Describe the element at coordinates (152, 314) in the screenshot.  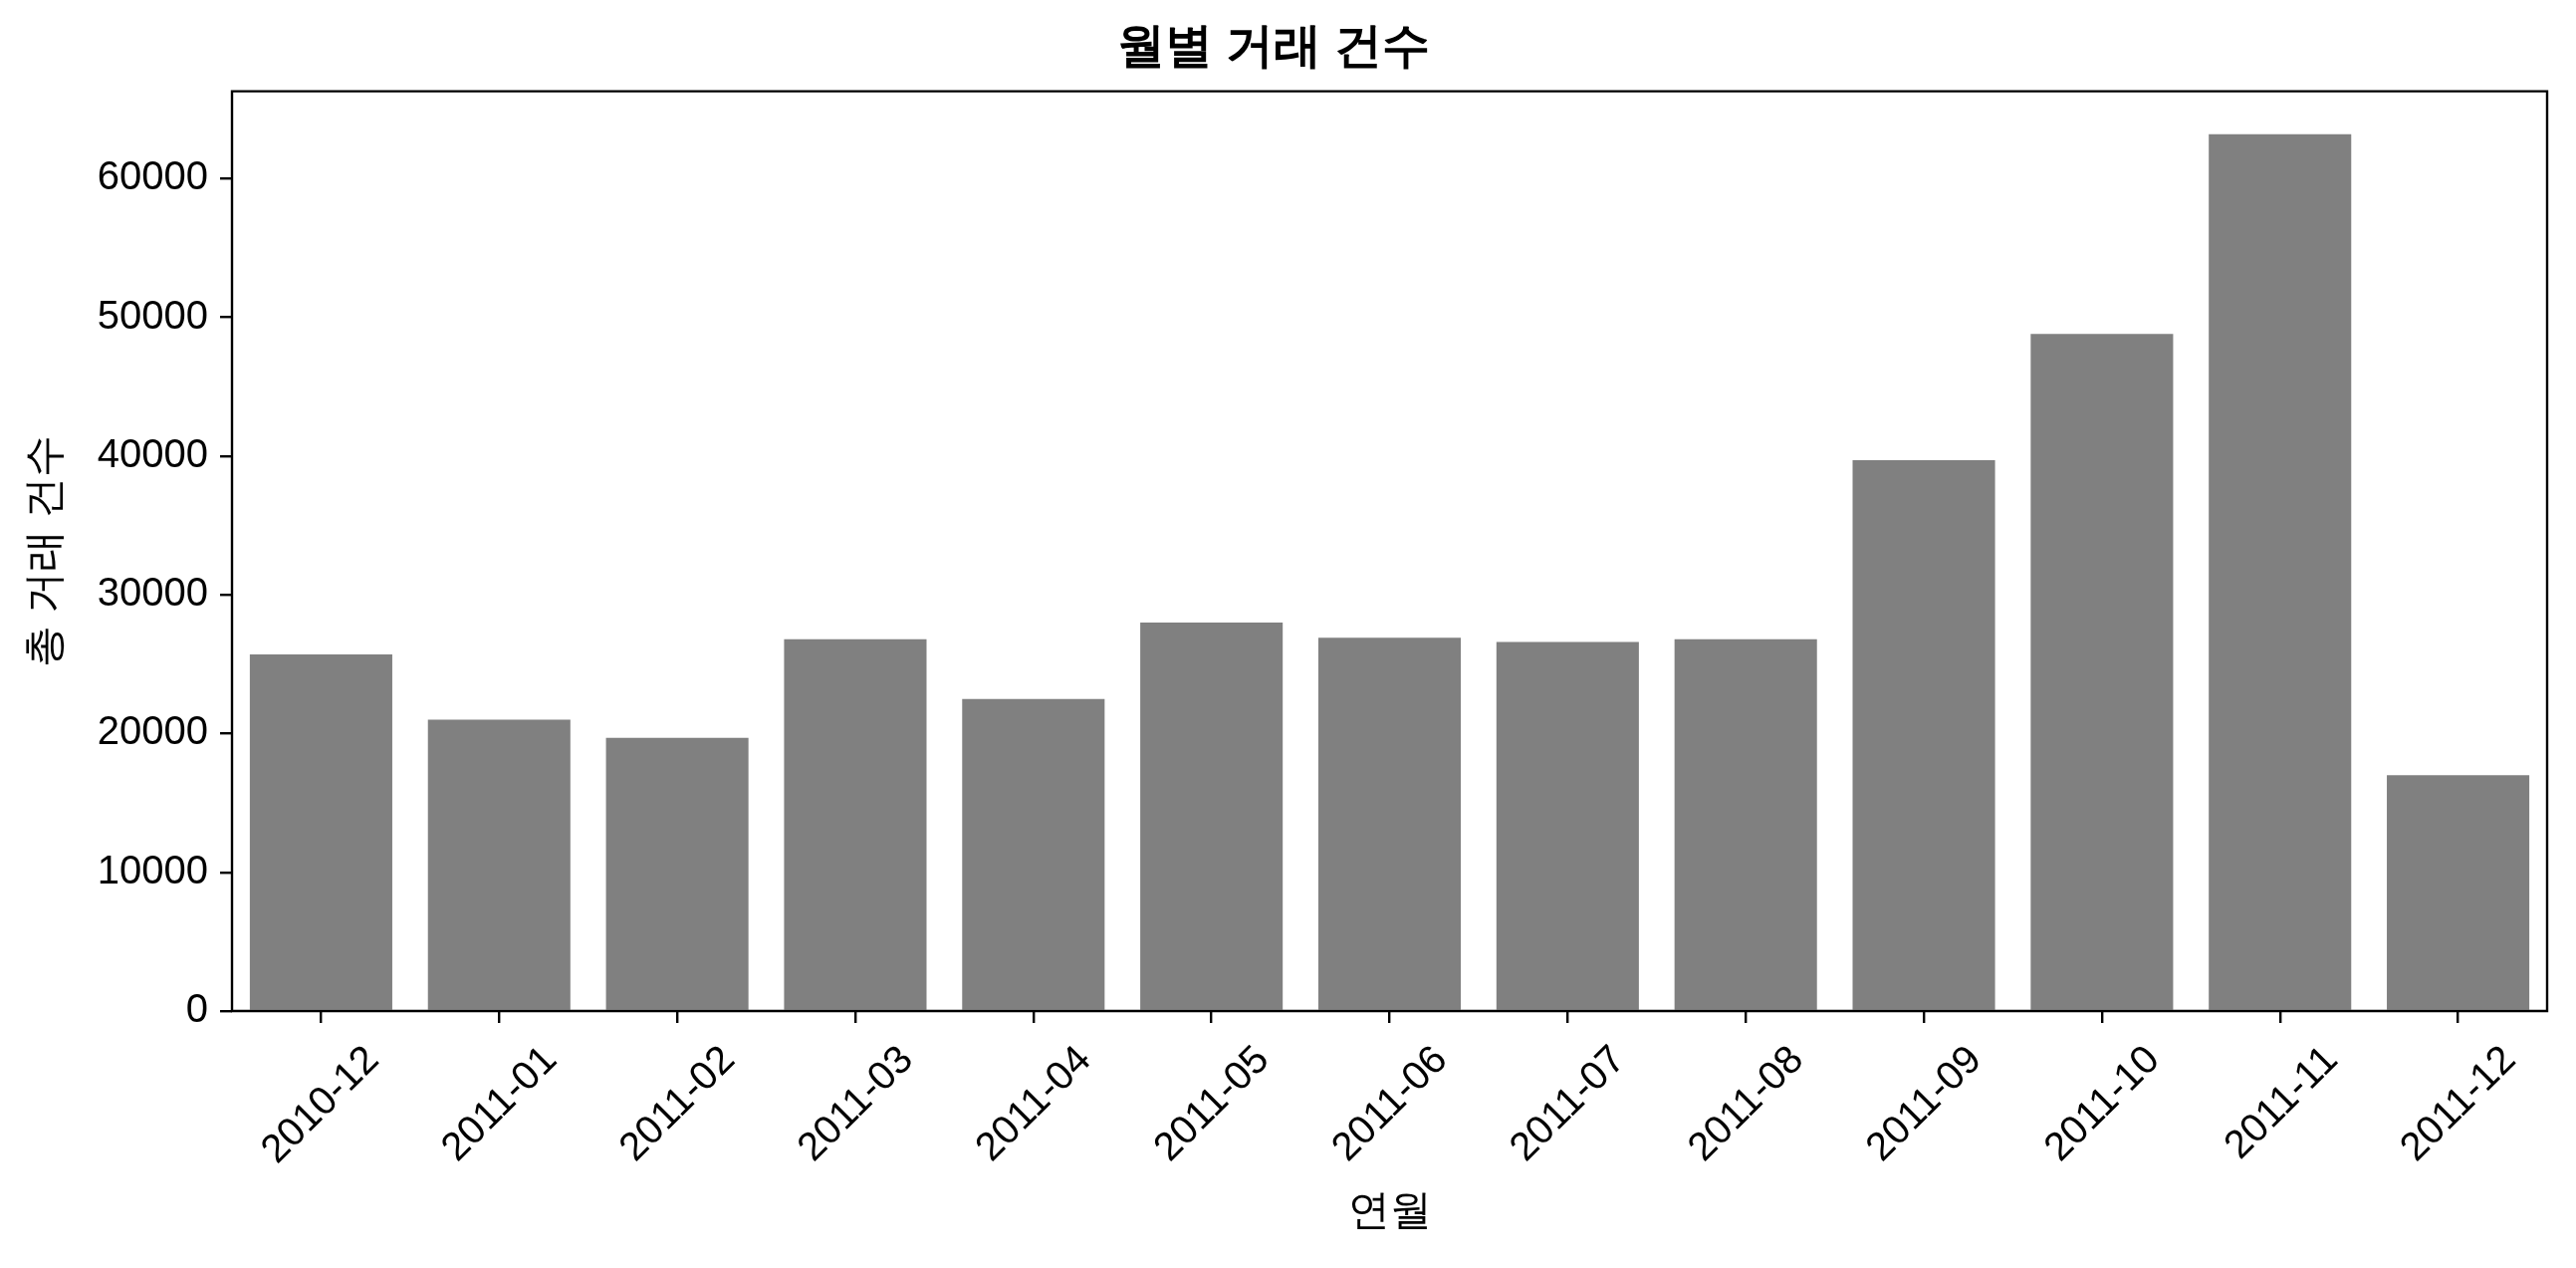
I see `y-tick-label: 50000` at that location.